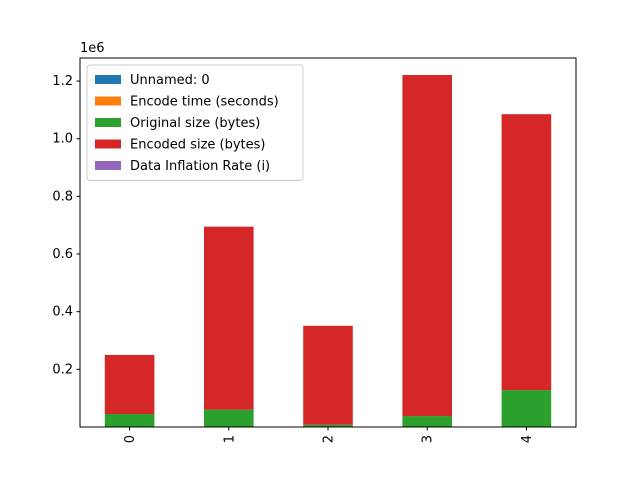 This screenshot has height=480, width=640. Describe the element at coordinates (92, 48) in the screenshot. I see `y-offset-label: 1e6` at that location.